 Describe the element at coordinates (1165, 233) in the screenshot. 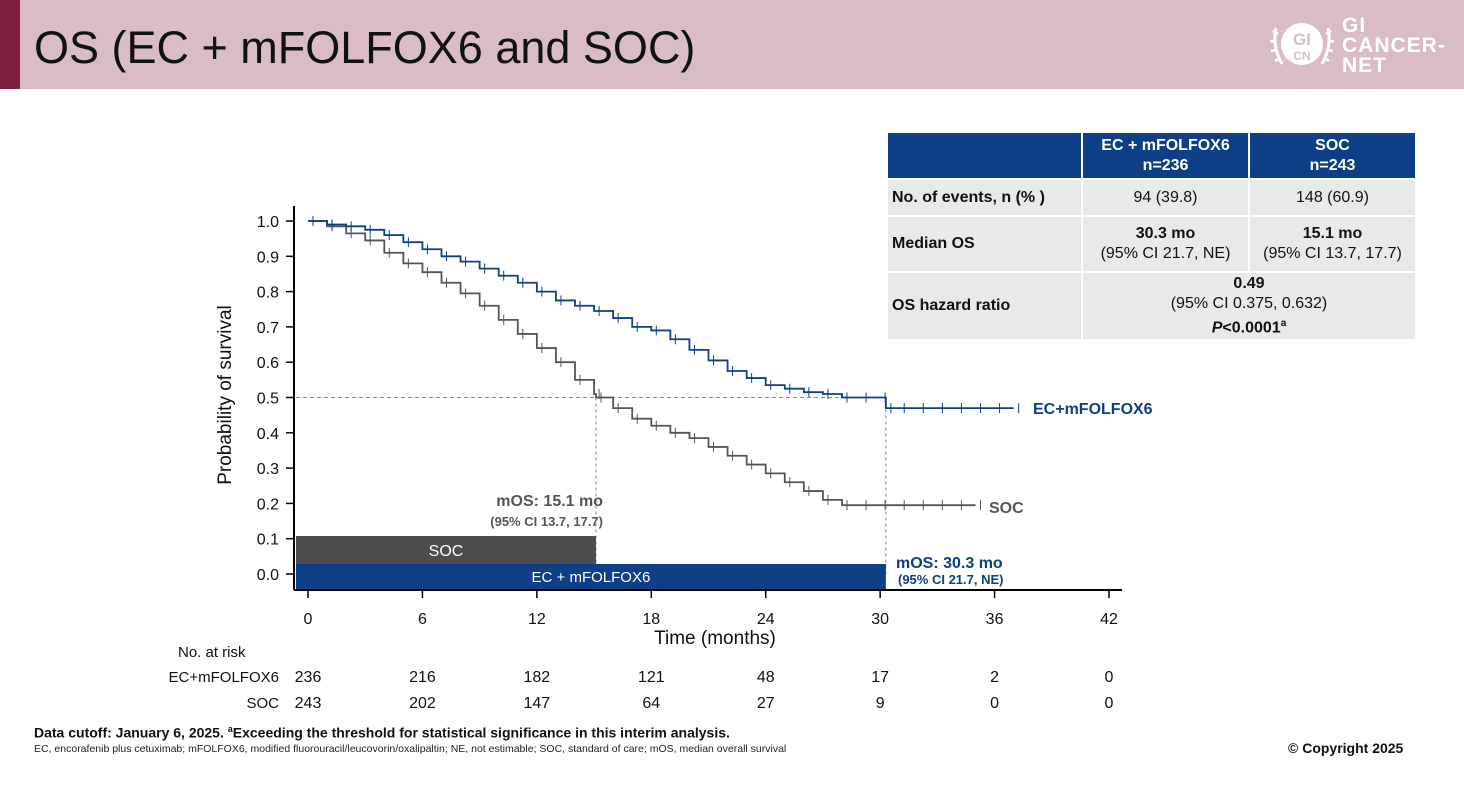

I see `median-os-ec-value: 30.3 mo` at that location.